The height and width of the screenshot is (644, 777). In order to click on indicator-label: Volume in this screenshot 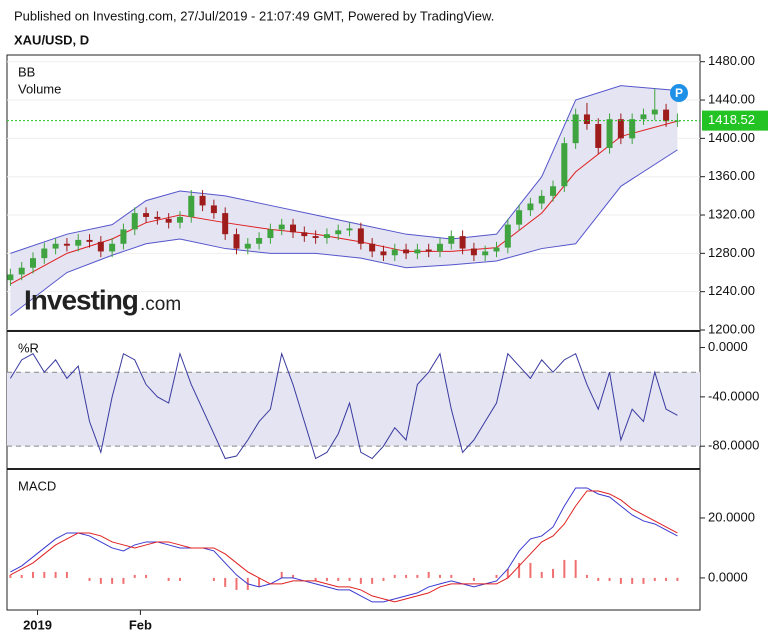, I will do `click(39, 88)`.